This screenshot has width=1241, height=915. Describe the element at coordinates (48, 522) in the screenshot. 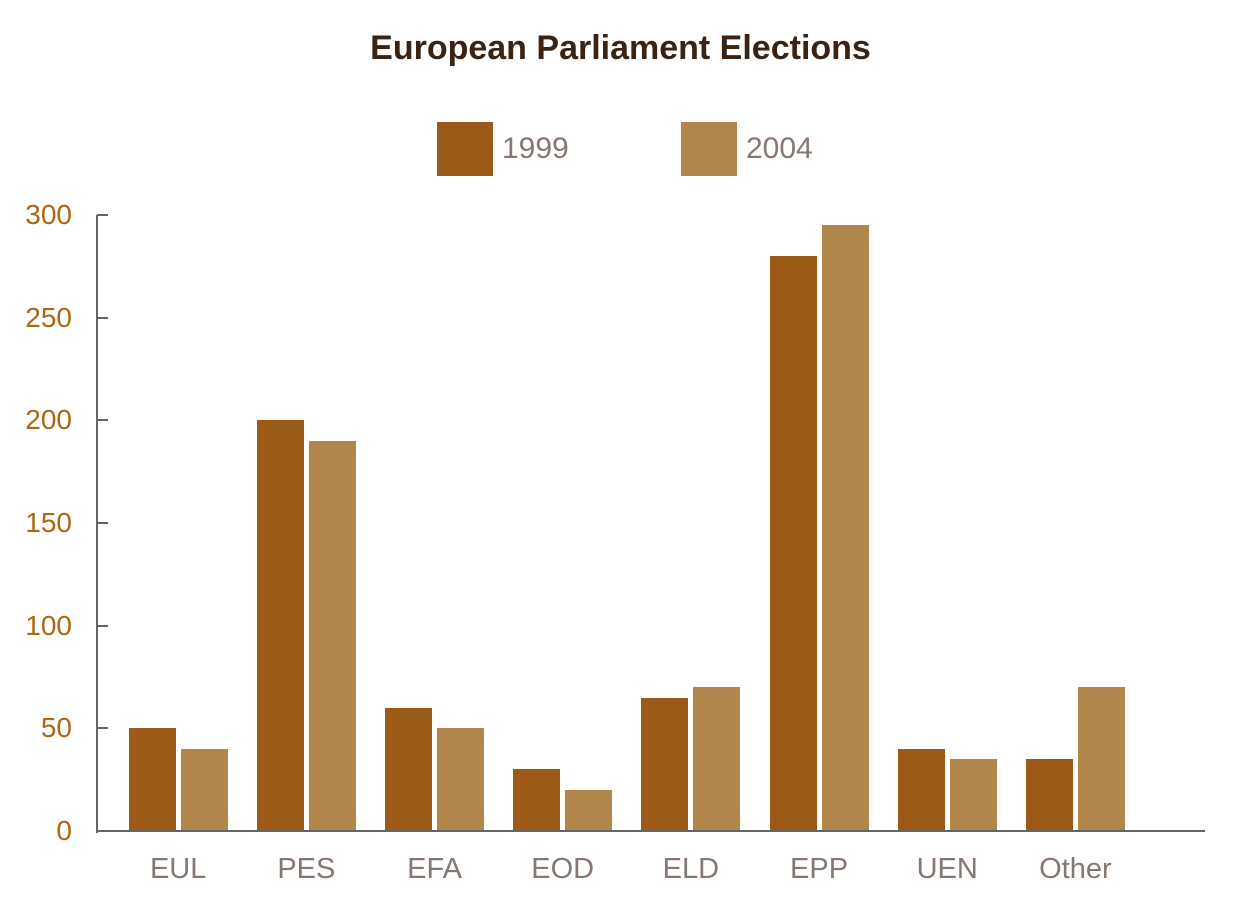

I see `y-tick-label: 150` at that location.